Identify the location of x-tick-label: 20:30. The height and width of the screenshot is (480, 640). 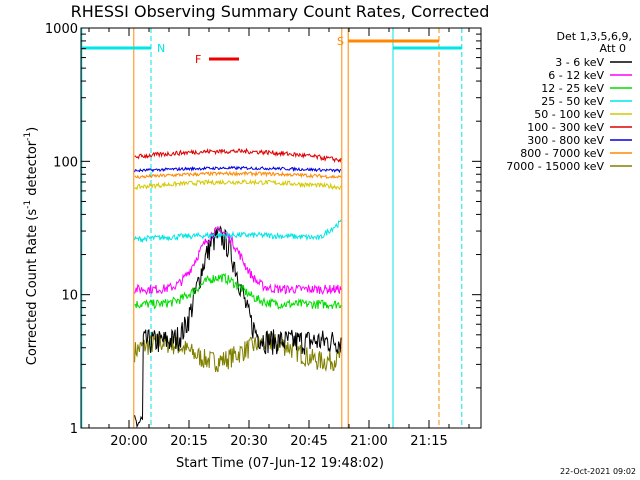
(248, 441).